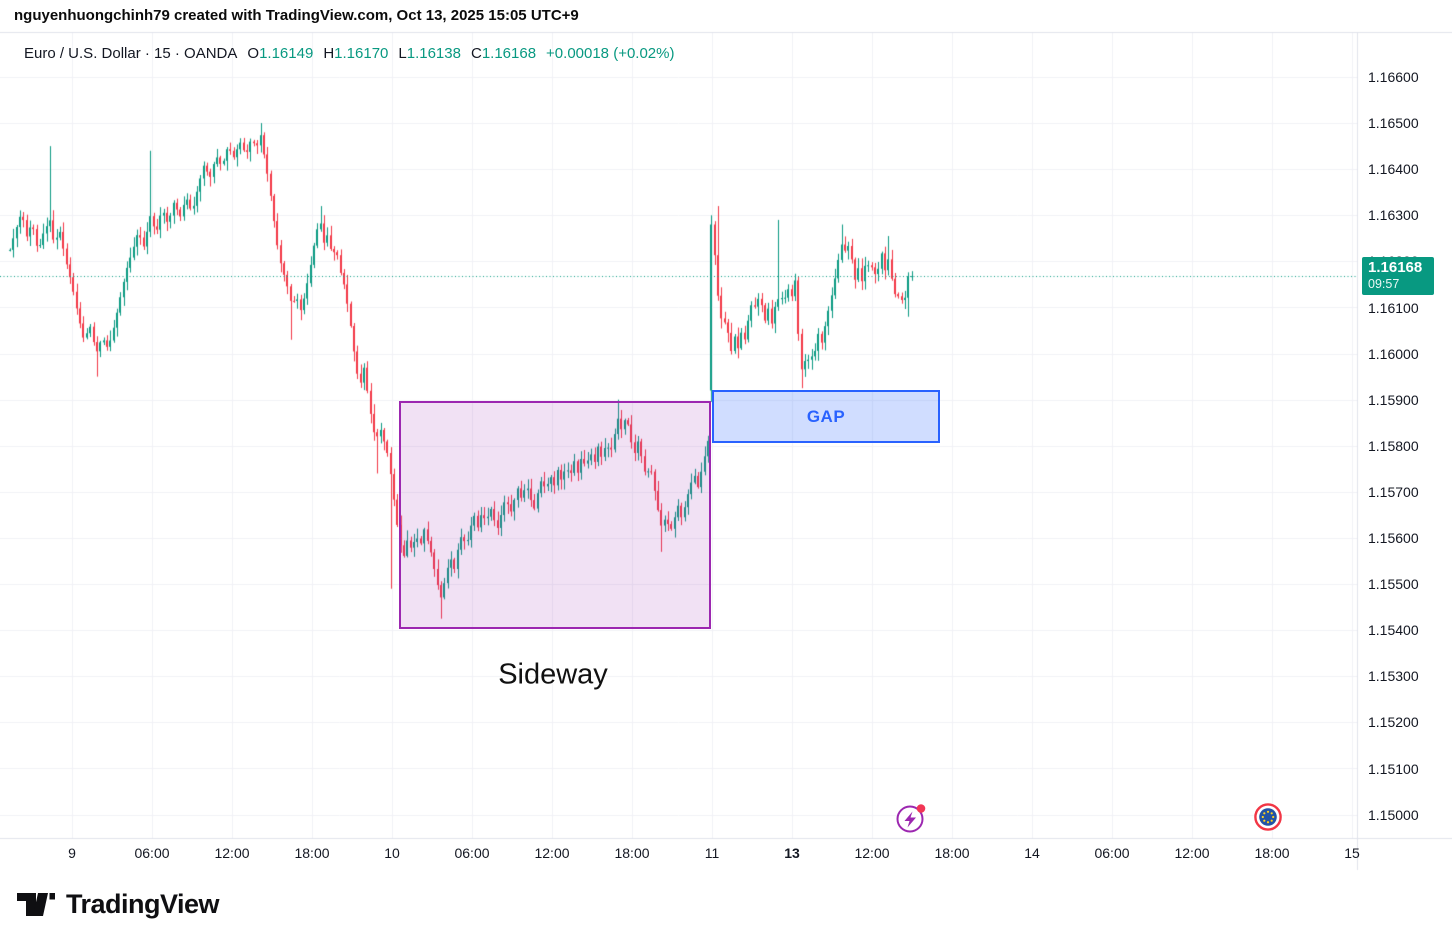 This screenshot has height=944, width=1452. I want to click on time-axis-label: 13, so click(792, 853).